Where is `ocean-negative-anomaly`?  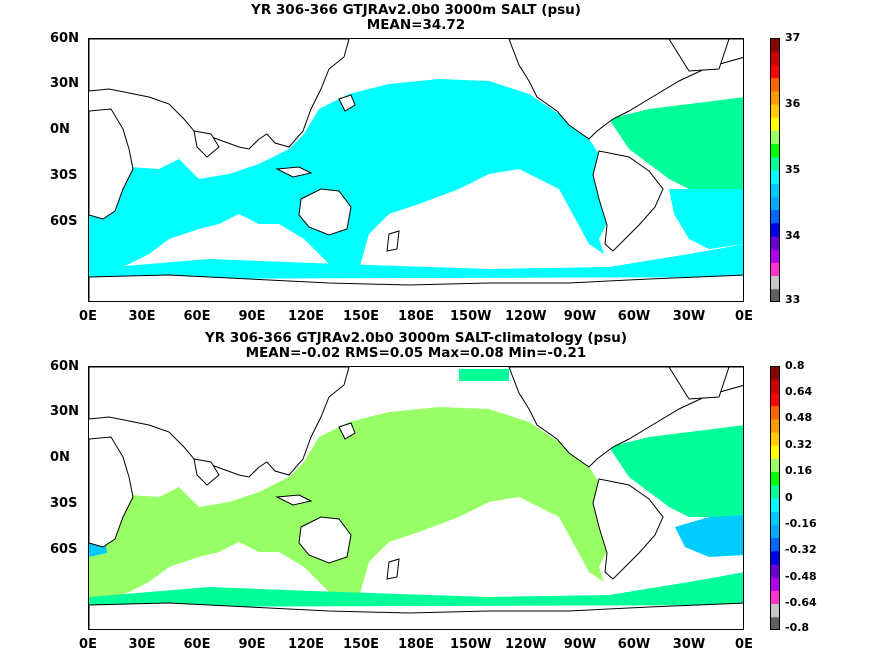 ocean-negative-anomaly is located at coordinates (709, 536).